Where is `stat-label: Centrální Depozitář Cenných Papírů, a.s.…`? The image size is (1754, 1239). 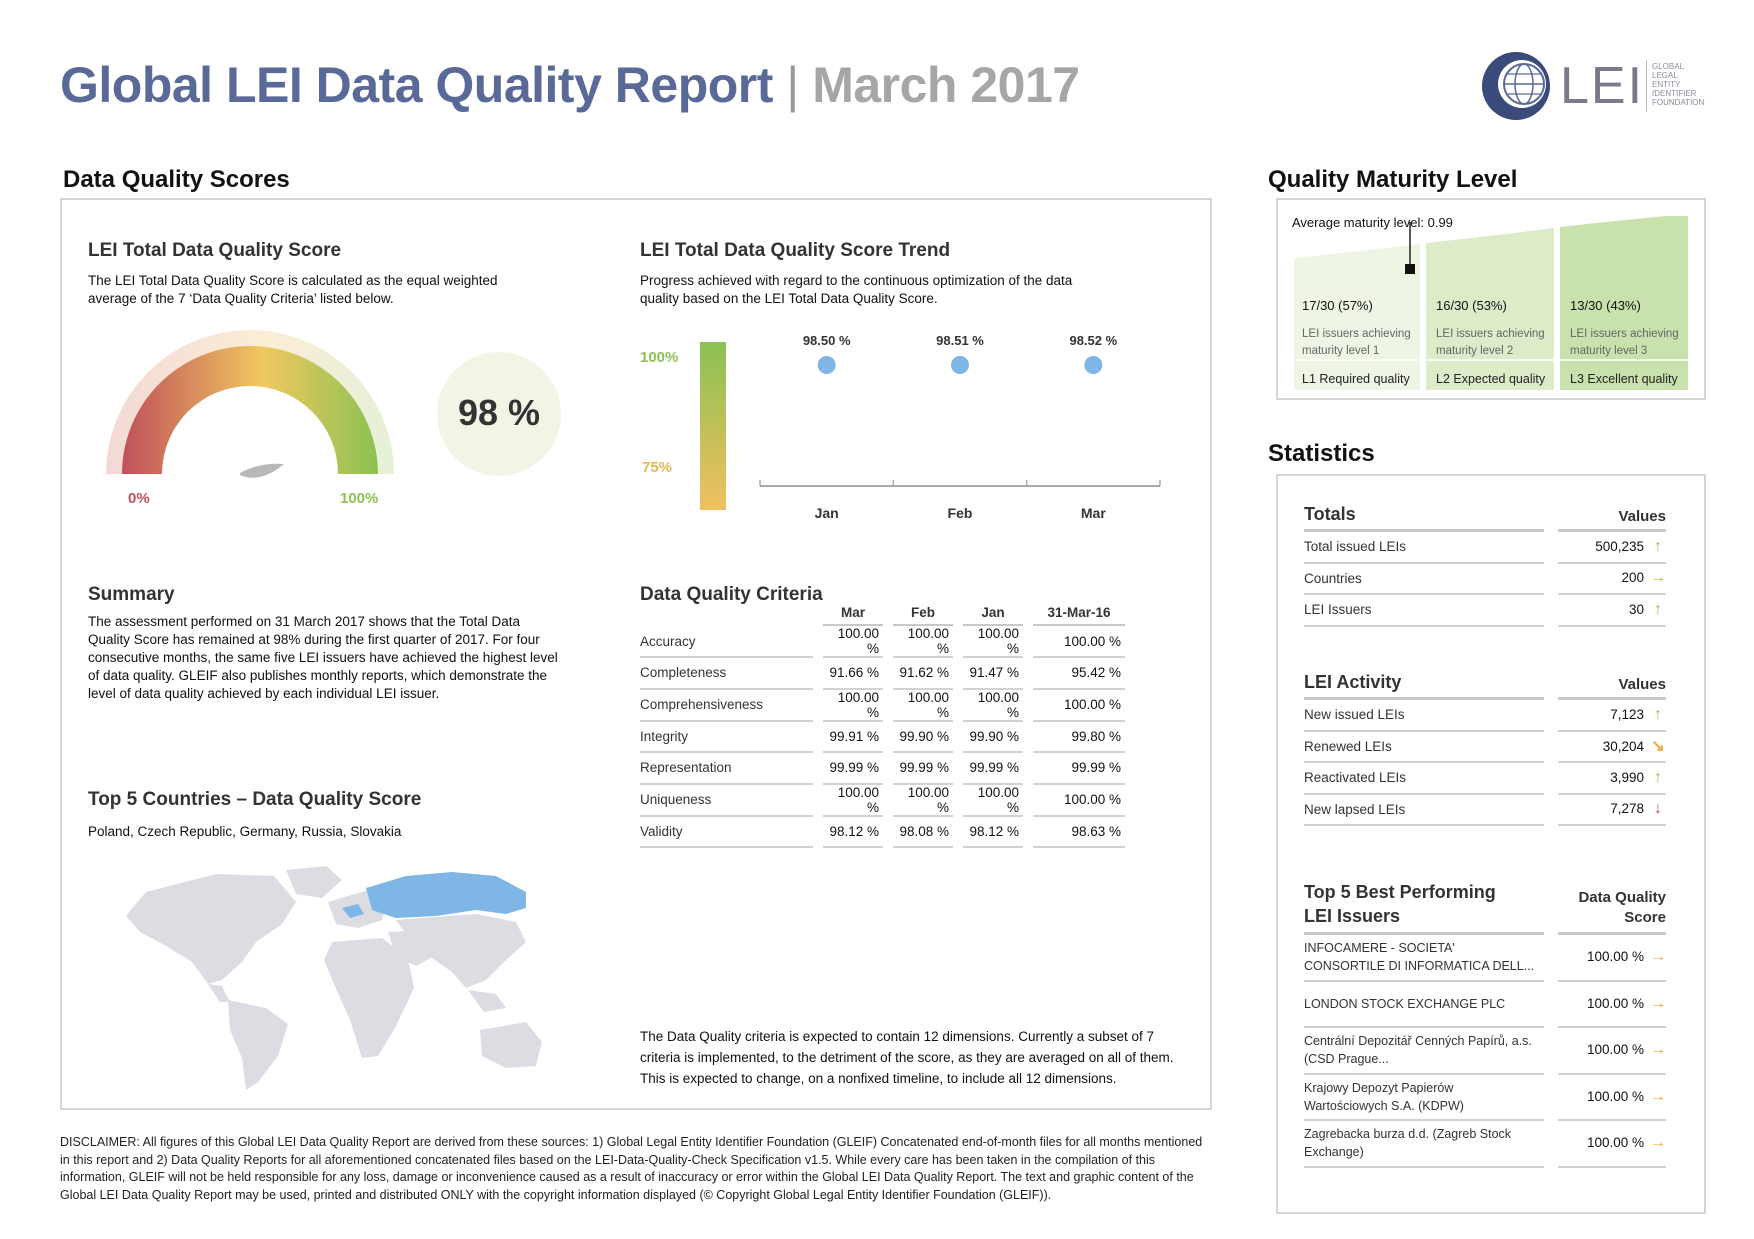 stat-label: Centrální Depozitář Cenných Papírů, a.s.… is located at coordinates (1424, 1051).